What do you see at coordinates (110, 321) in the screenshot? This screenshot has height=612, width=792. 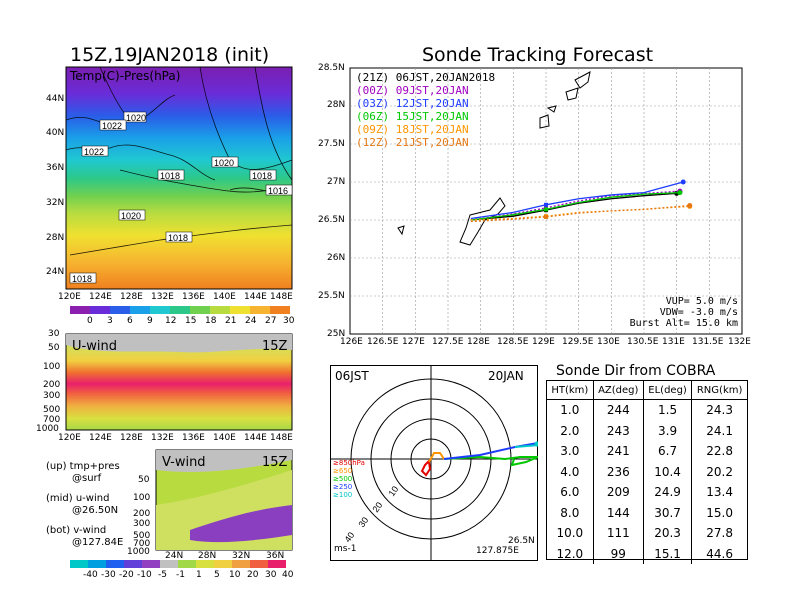 I see `colorbar-label: 3` at bounding box center [110, 321].